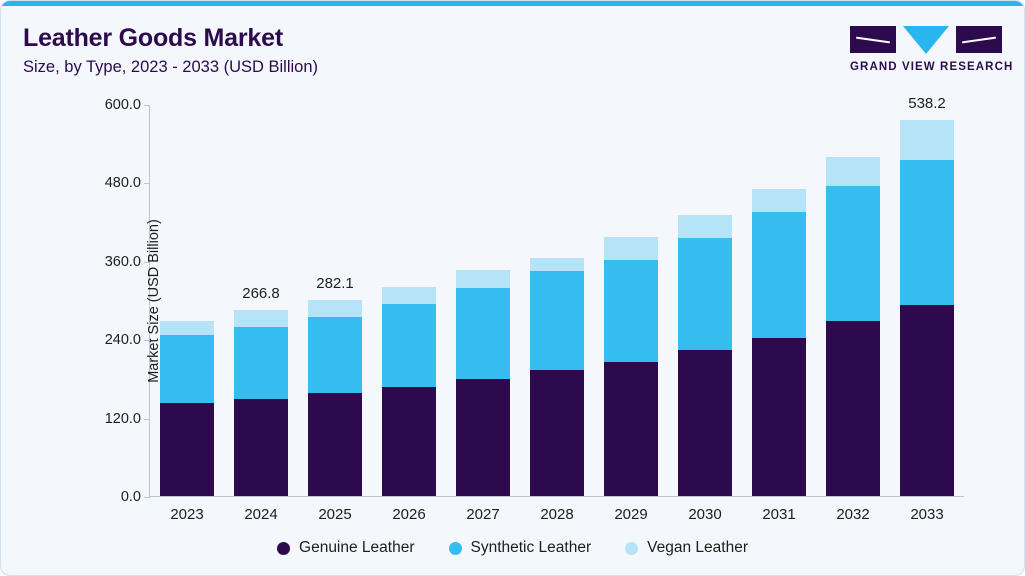 The height and width of the screenshot is (576, 1025). I want to click on legend-label: Vegan Leather, so click(697, 547).